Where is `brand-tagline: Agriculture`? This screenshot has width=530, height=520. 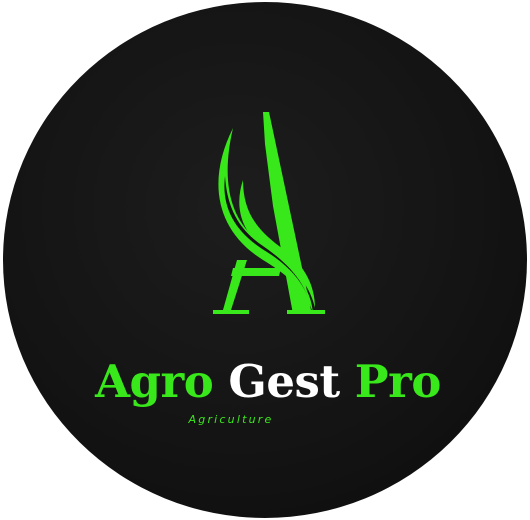
brand-tagline: Agriculture is located at coordinates (231, 419).